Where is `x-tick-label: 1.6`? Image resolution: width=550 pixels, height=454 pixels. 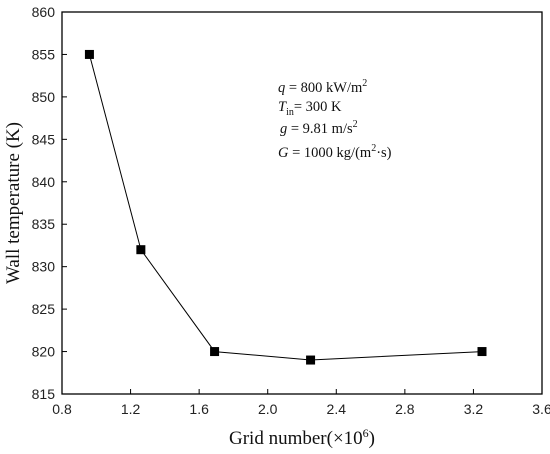
x-tick-label: 1.6 is located at coordinates (199, 409).